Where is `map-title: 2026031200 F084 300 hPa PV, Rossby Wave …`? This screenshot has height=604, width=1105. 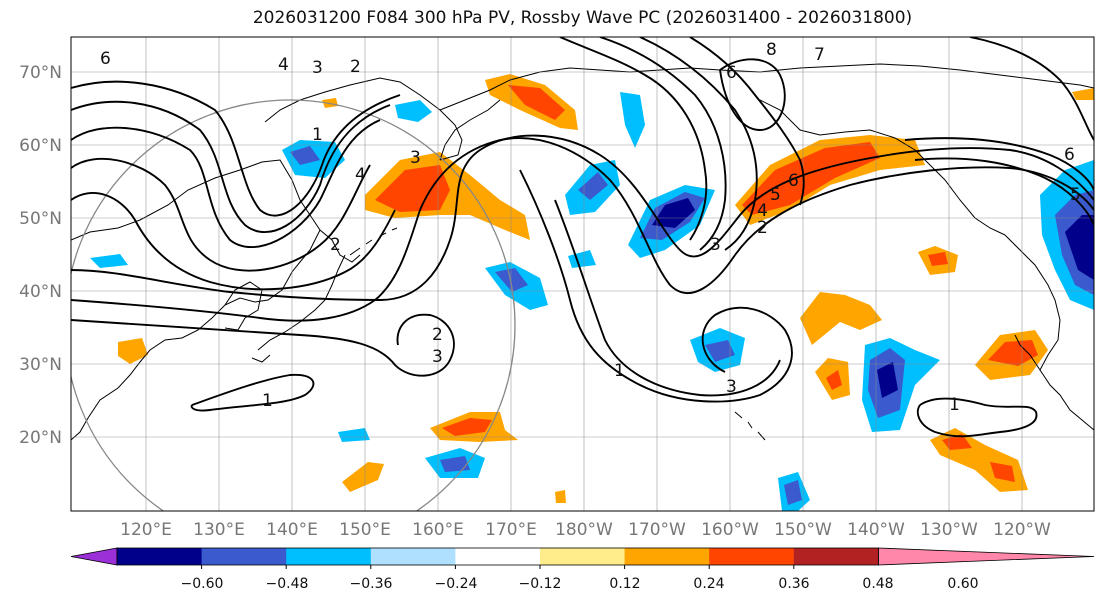 map-title: 2026031200 F084 300 hPa PV, Rossby Wave … is located at coordinates (582, 18).